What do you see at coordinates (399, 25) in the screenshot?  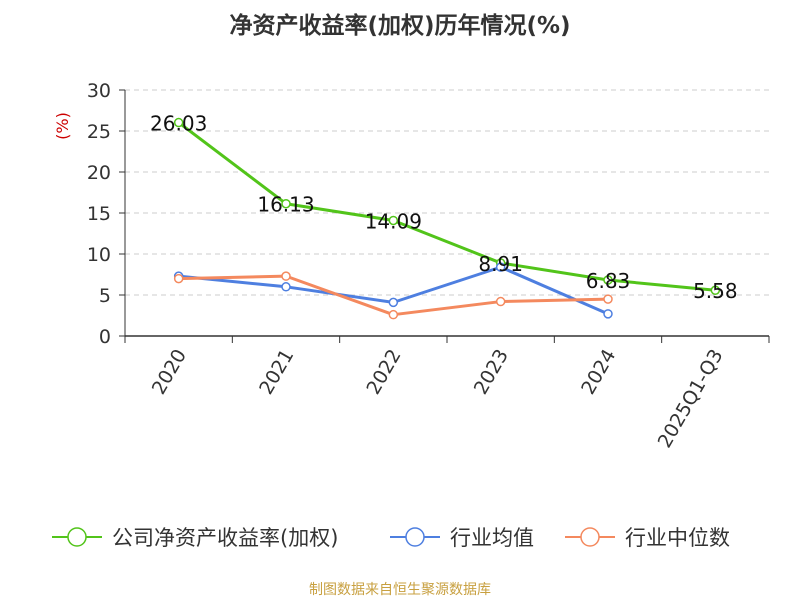 I see `chart-title: 净资产收益率(加权)历年情况(%)` at bounding box center [399, 25].